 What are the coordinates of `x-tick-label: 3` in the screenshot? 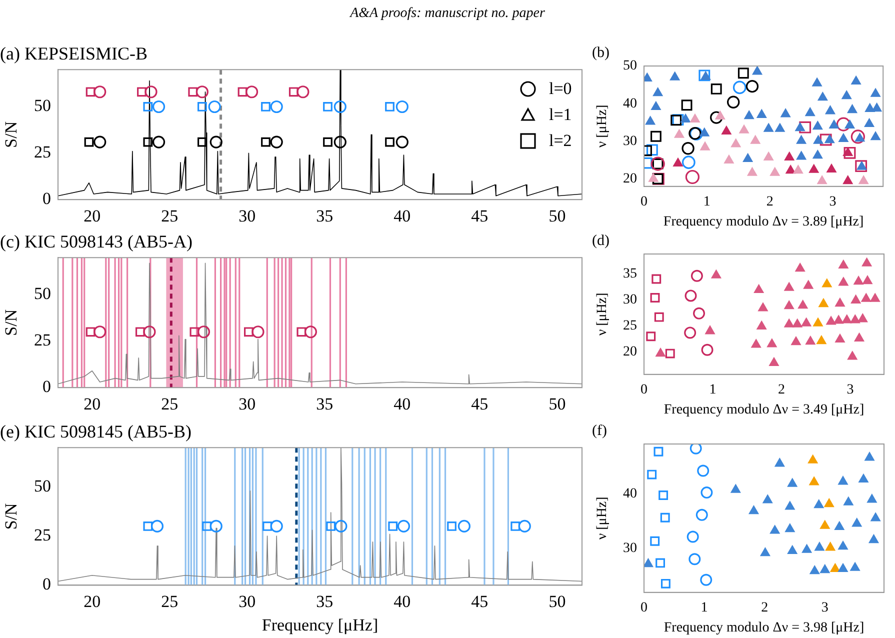 It's located at (850, 390).